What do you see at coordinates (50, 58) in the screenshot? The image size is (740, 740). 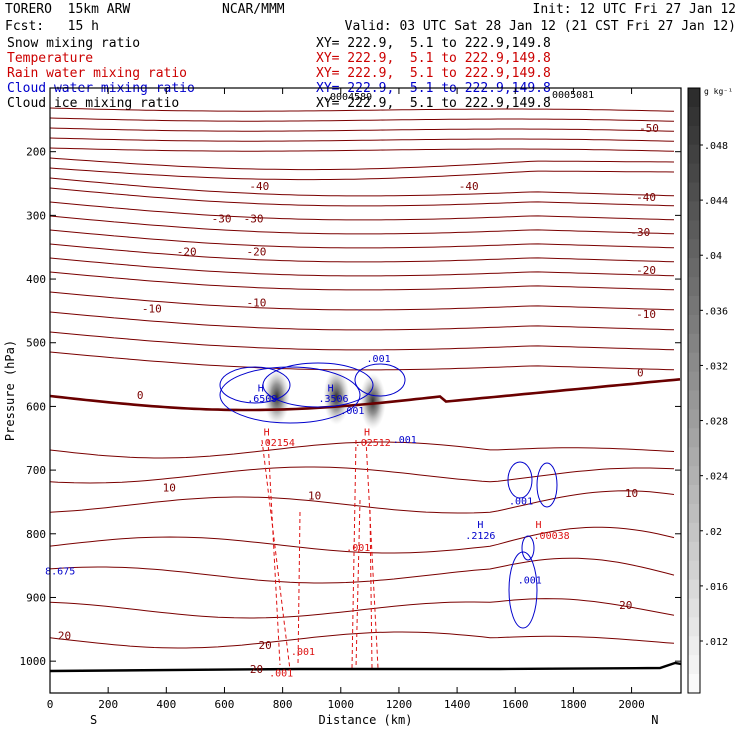 I see `field-name-temperature: Temperature` at bounding box center [50, 58].